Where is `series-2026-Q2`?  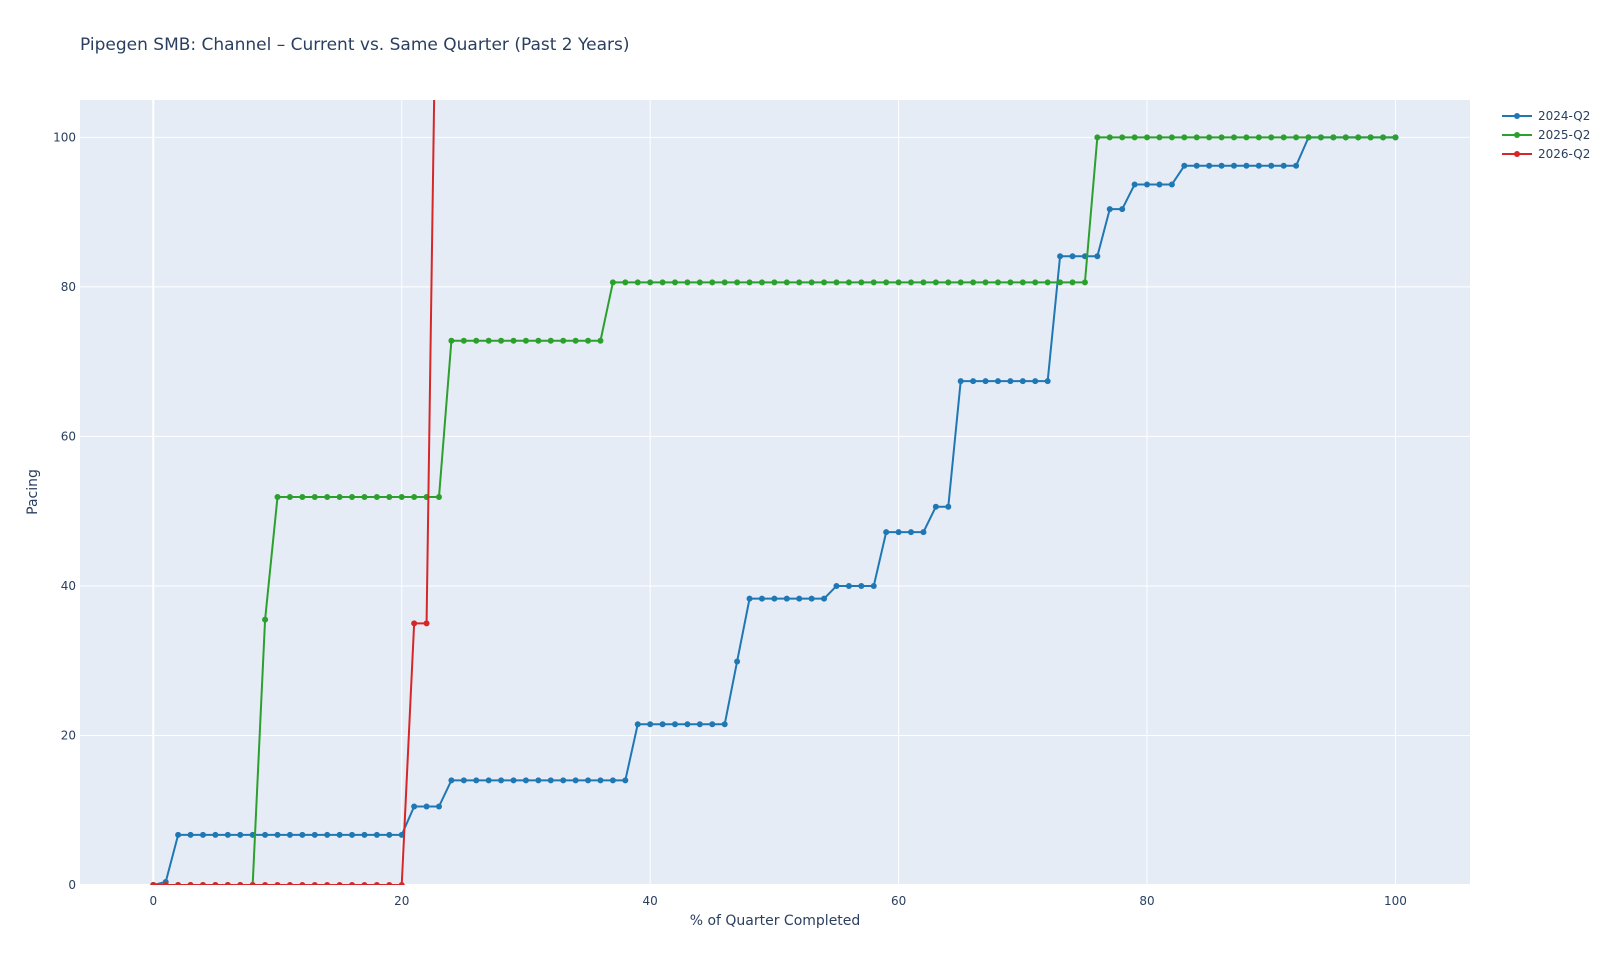
series-2026-Q2 is located at coordinates (293, 492).